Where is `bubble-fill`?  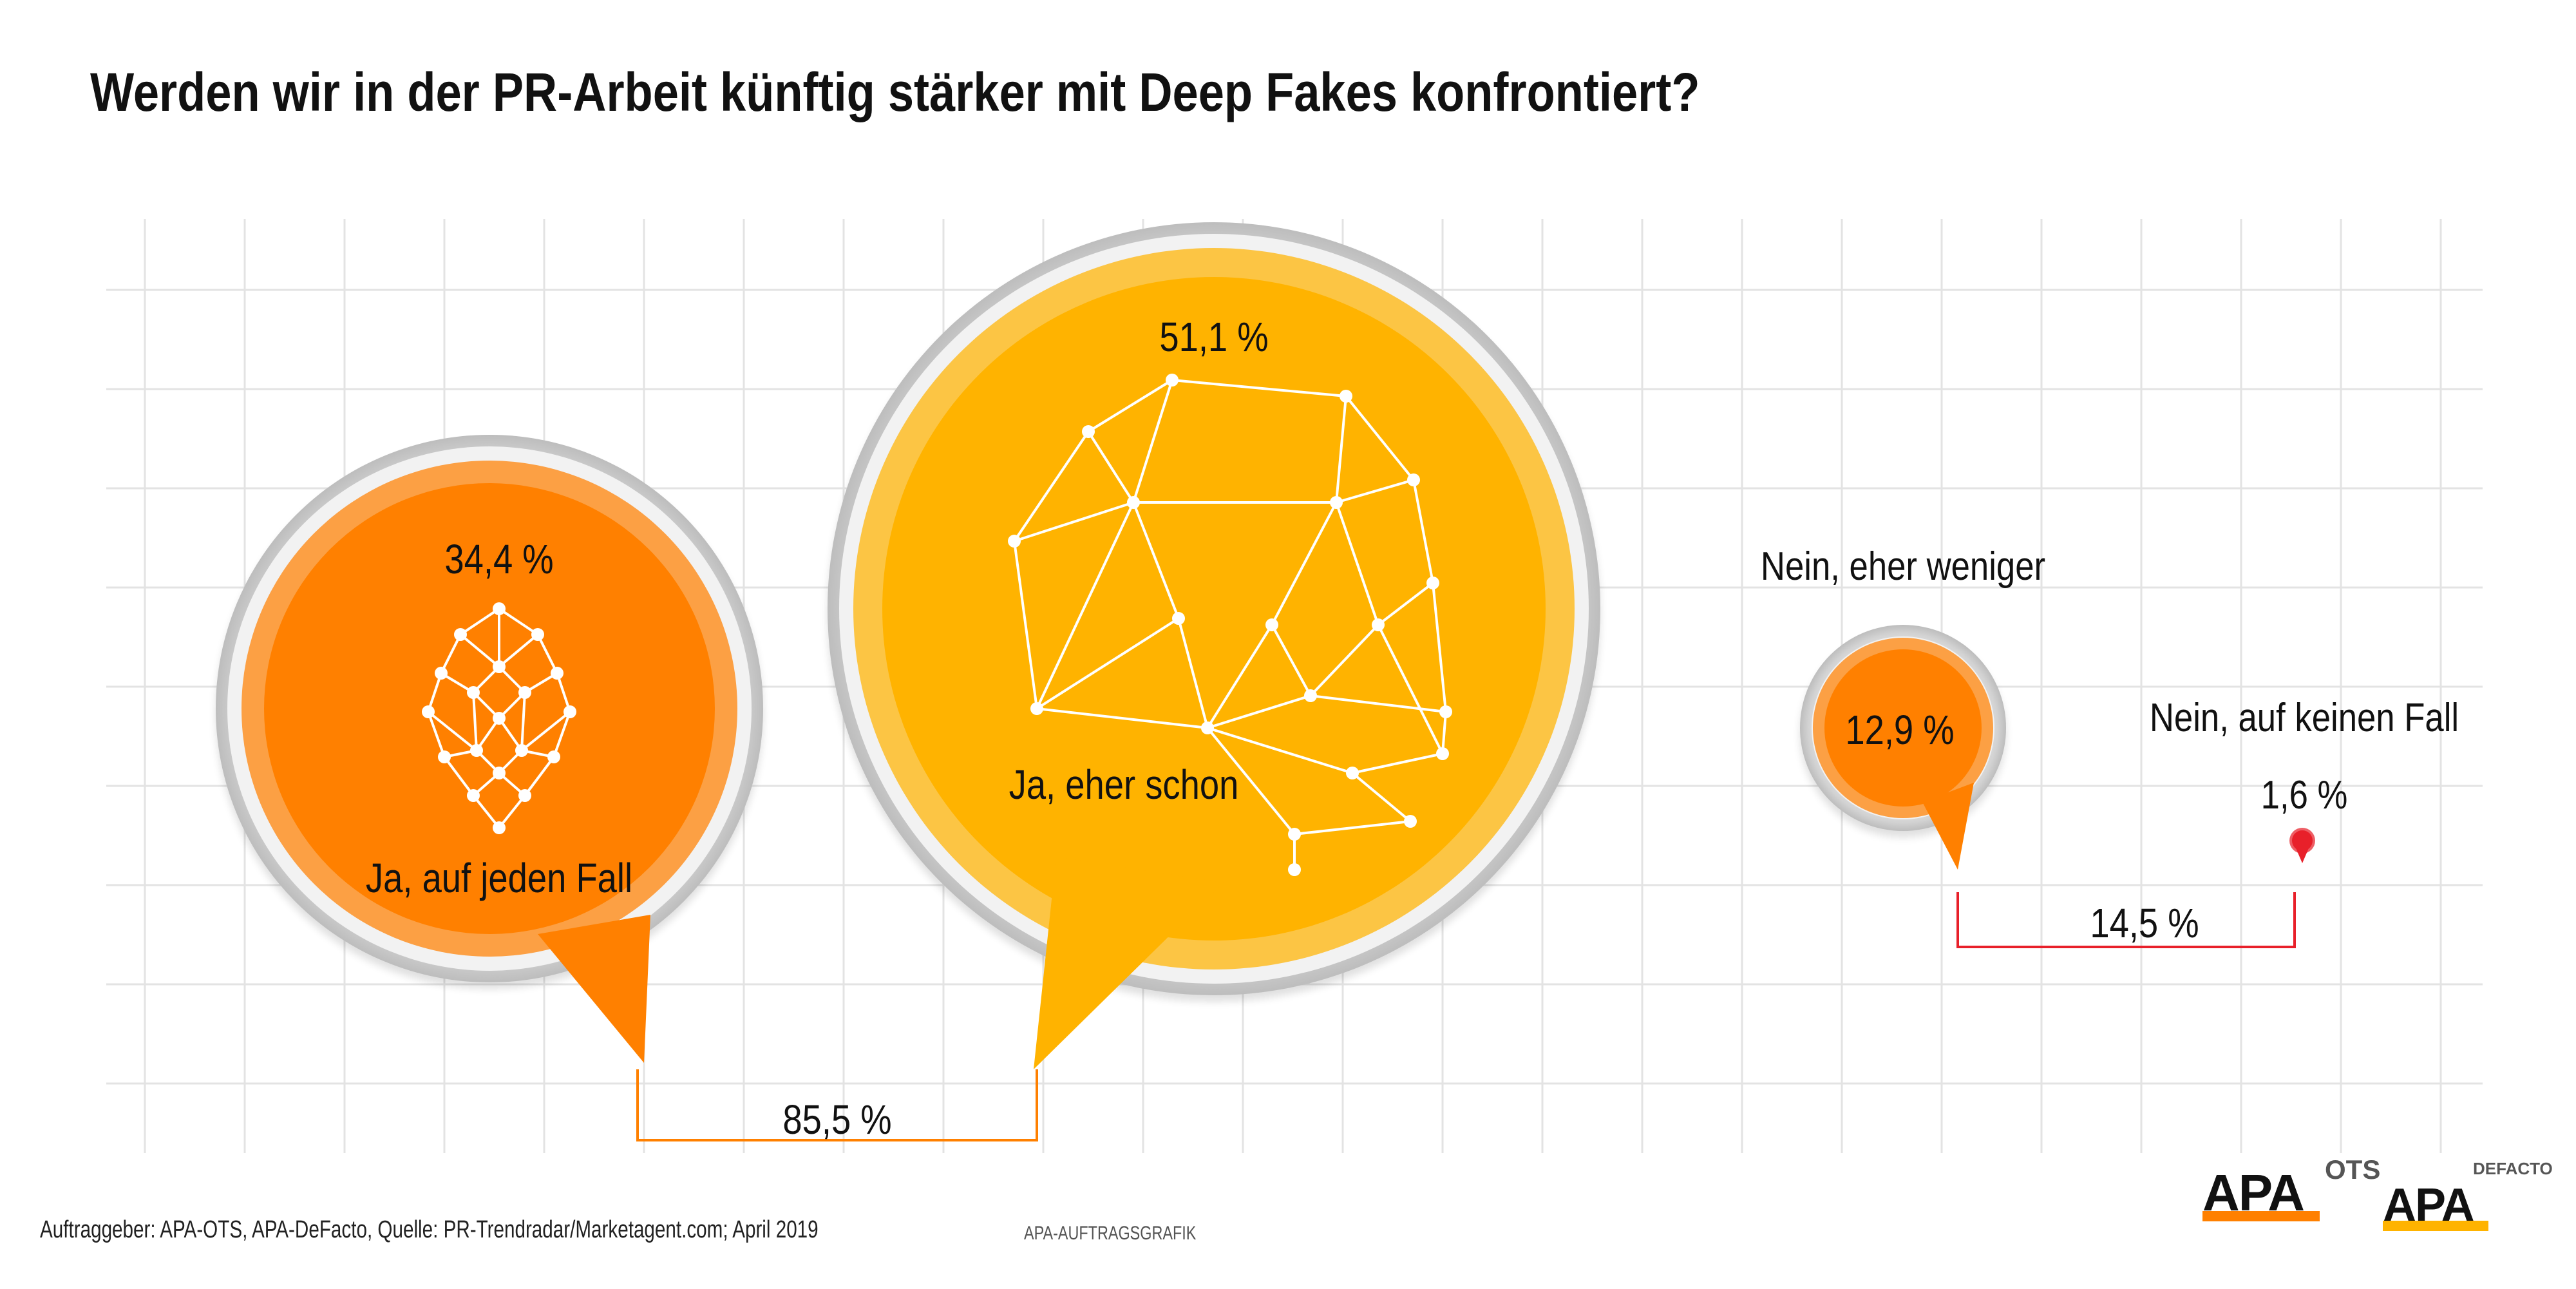
bubble-fill is located at coordinates (1214, 608).